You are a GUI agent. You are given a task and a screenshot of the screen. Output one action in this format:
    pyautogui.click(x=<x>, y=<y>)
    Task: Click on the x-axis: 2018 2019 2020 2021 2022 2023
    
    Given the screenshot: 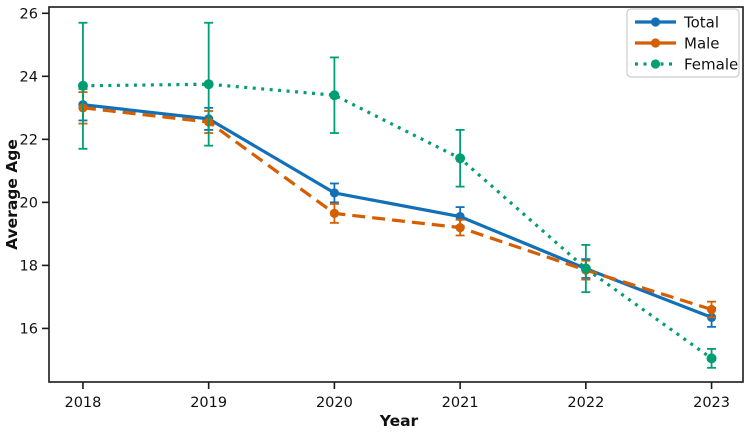 What is the action you would take?
    pyautogui.click(x=397, y=396)
    